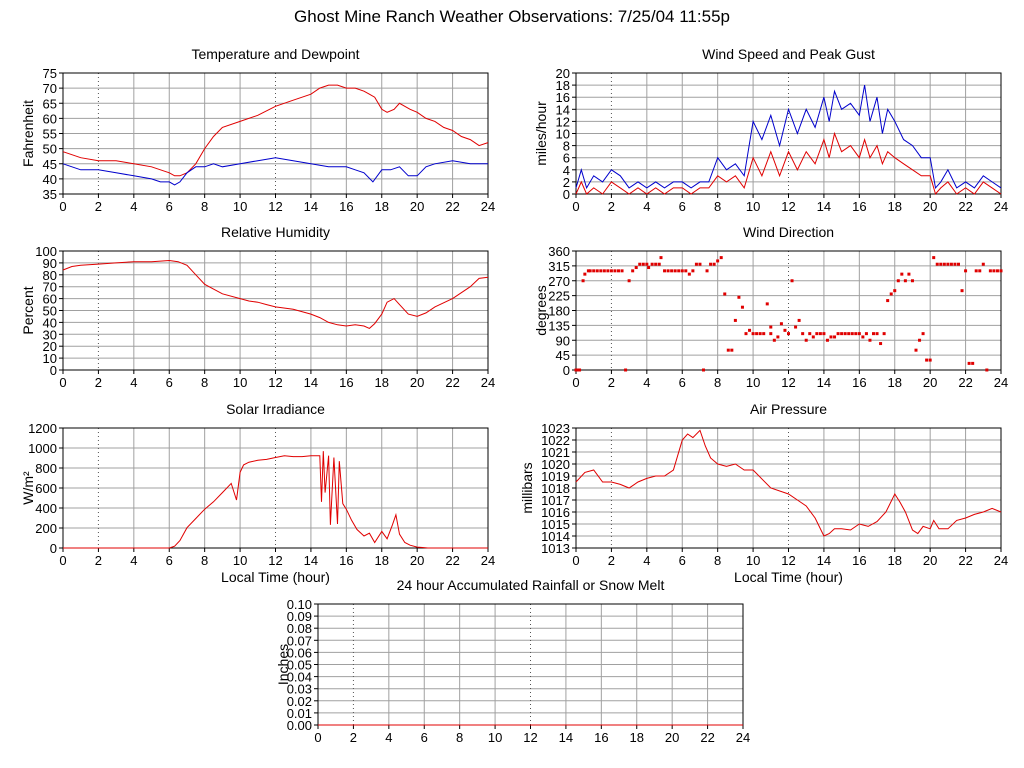 The image size is (1024, 768). I want to click on wind-ytick-label: 6, so click(566, 158).